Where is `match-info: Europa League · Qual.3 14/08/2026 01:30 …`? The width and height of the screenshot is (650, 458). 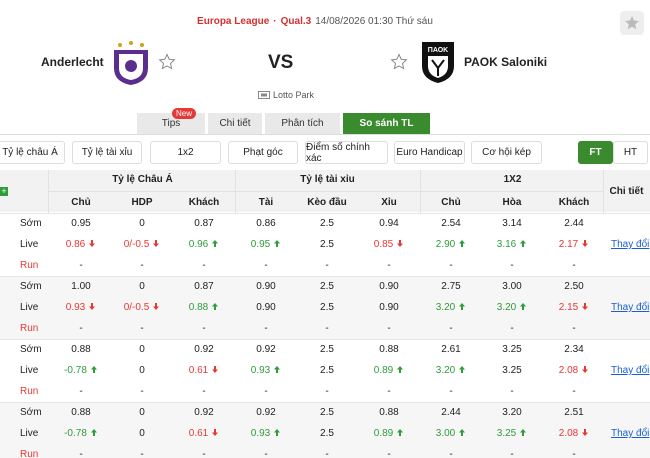
match-info: Europa League · Qual.3 14/08/2026 01:30 … is located at coordinates (325, 21).